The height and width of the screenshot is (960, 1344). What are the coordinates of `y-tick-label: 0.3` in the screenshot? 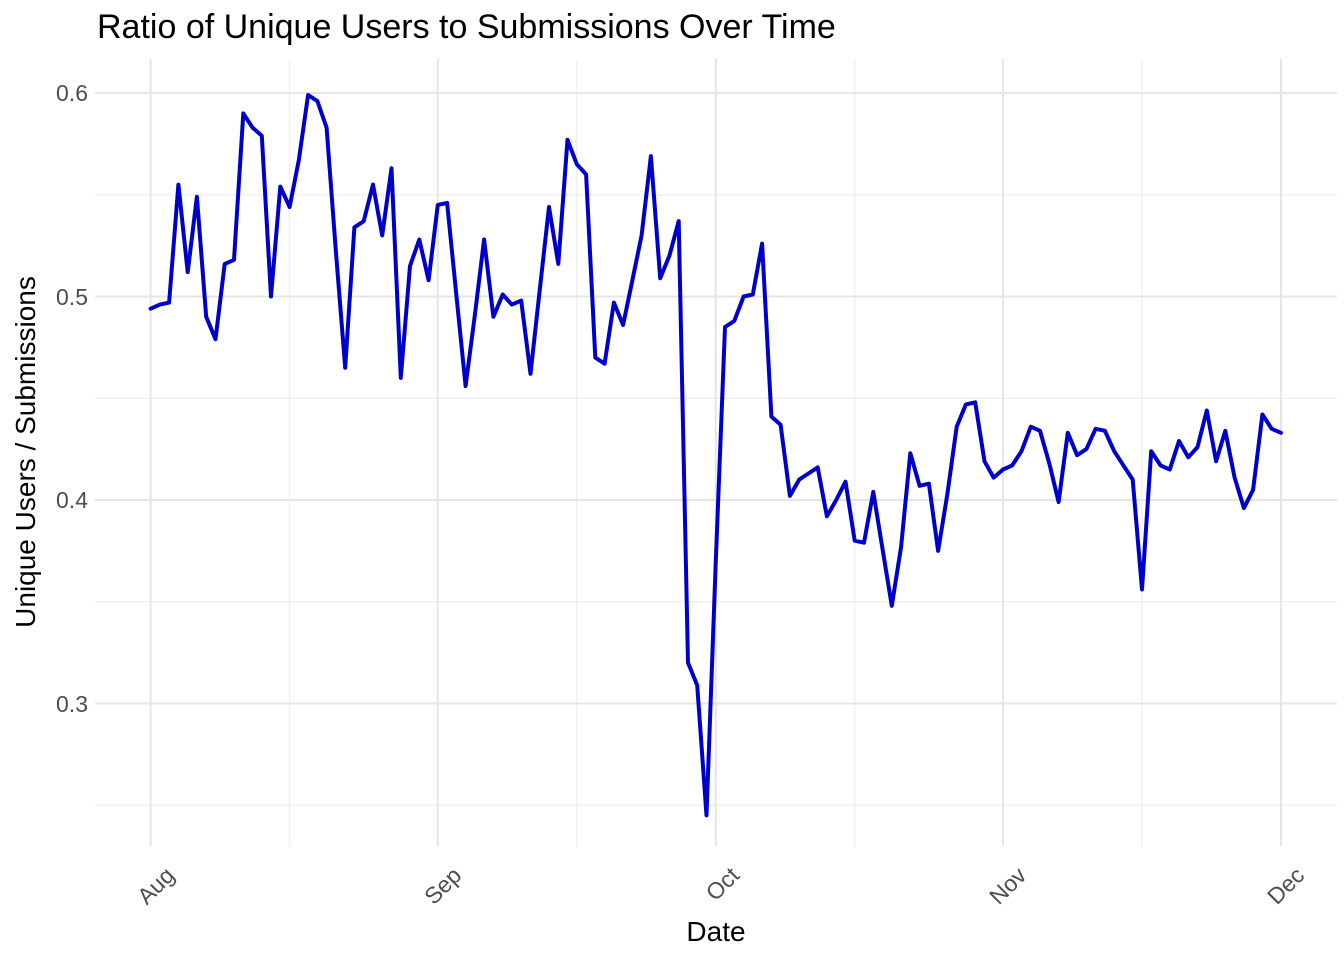 It's located at (72, 703).